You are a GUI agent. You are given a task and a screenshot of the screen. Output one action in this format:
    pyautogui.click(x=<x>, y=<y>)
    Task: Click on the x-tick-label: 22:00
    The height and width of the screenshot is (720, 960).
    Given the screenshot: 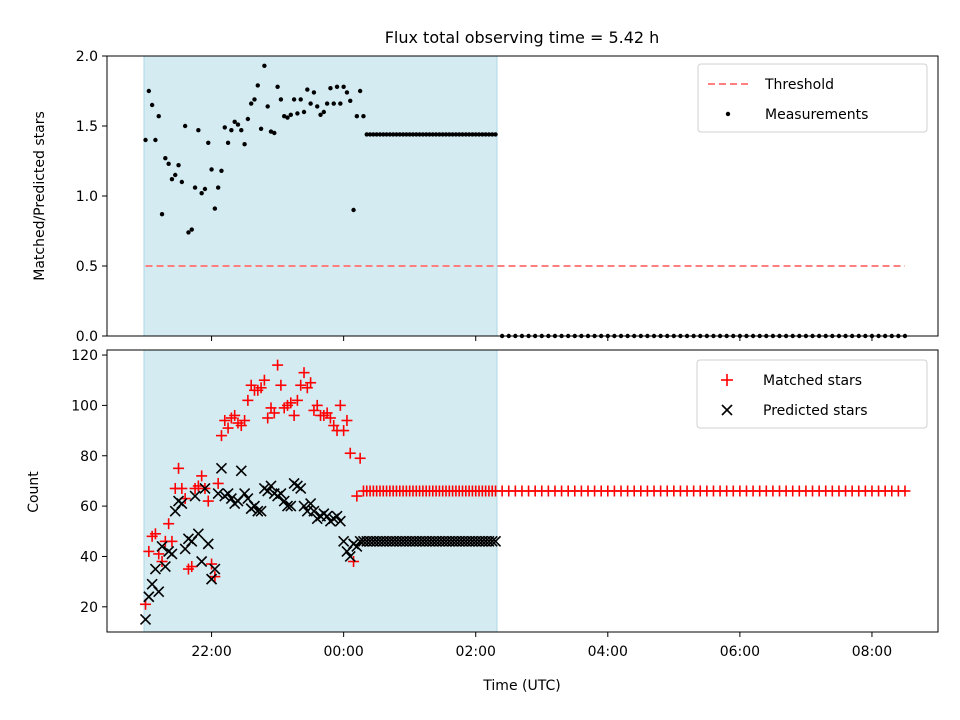 What is the action you would take?
    pyautogui.click(x=211, y=652)
    